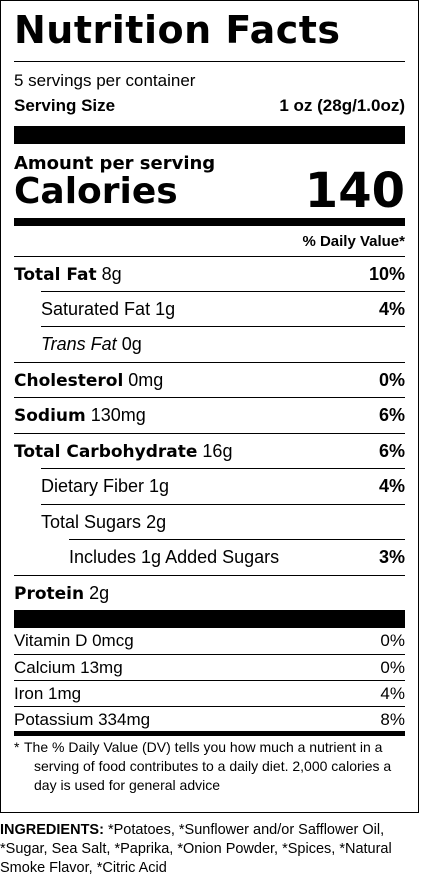  What do you see at coordinates (209, 414) in the screenshot?
I see `sodium-row: Sodium 130mg 6%` at bounding box center [209, 414].